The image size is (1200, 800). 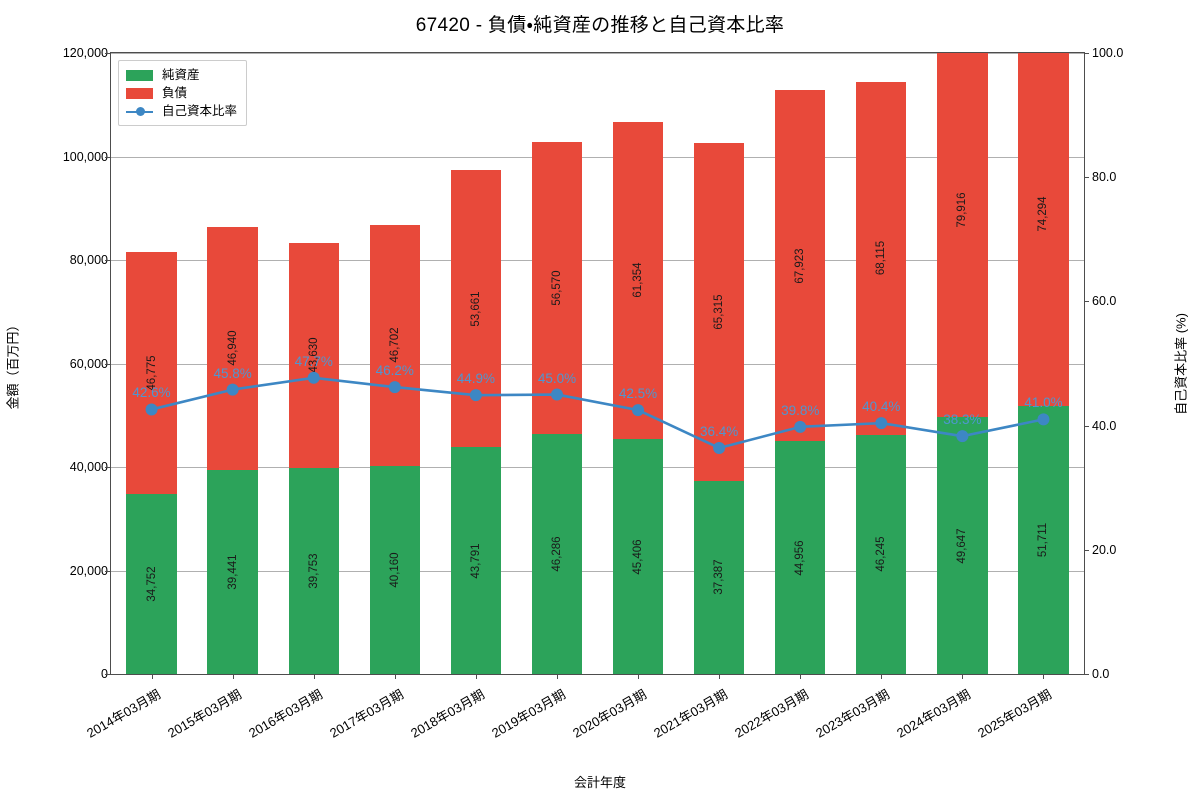 What do you see at coordinates (366, 713) in the screenshot?
I see `x-tick-label: 2017年03月期` at bounding box center [366, 713].